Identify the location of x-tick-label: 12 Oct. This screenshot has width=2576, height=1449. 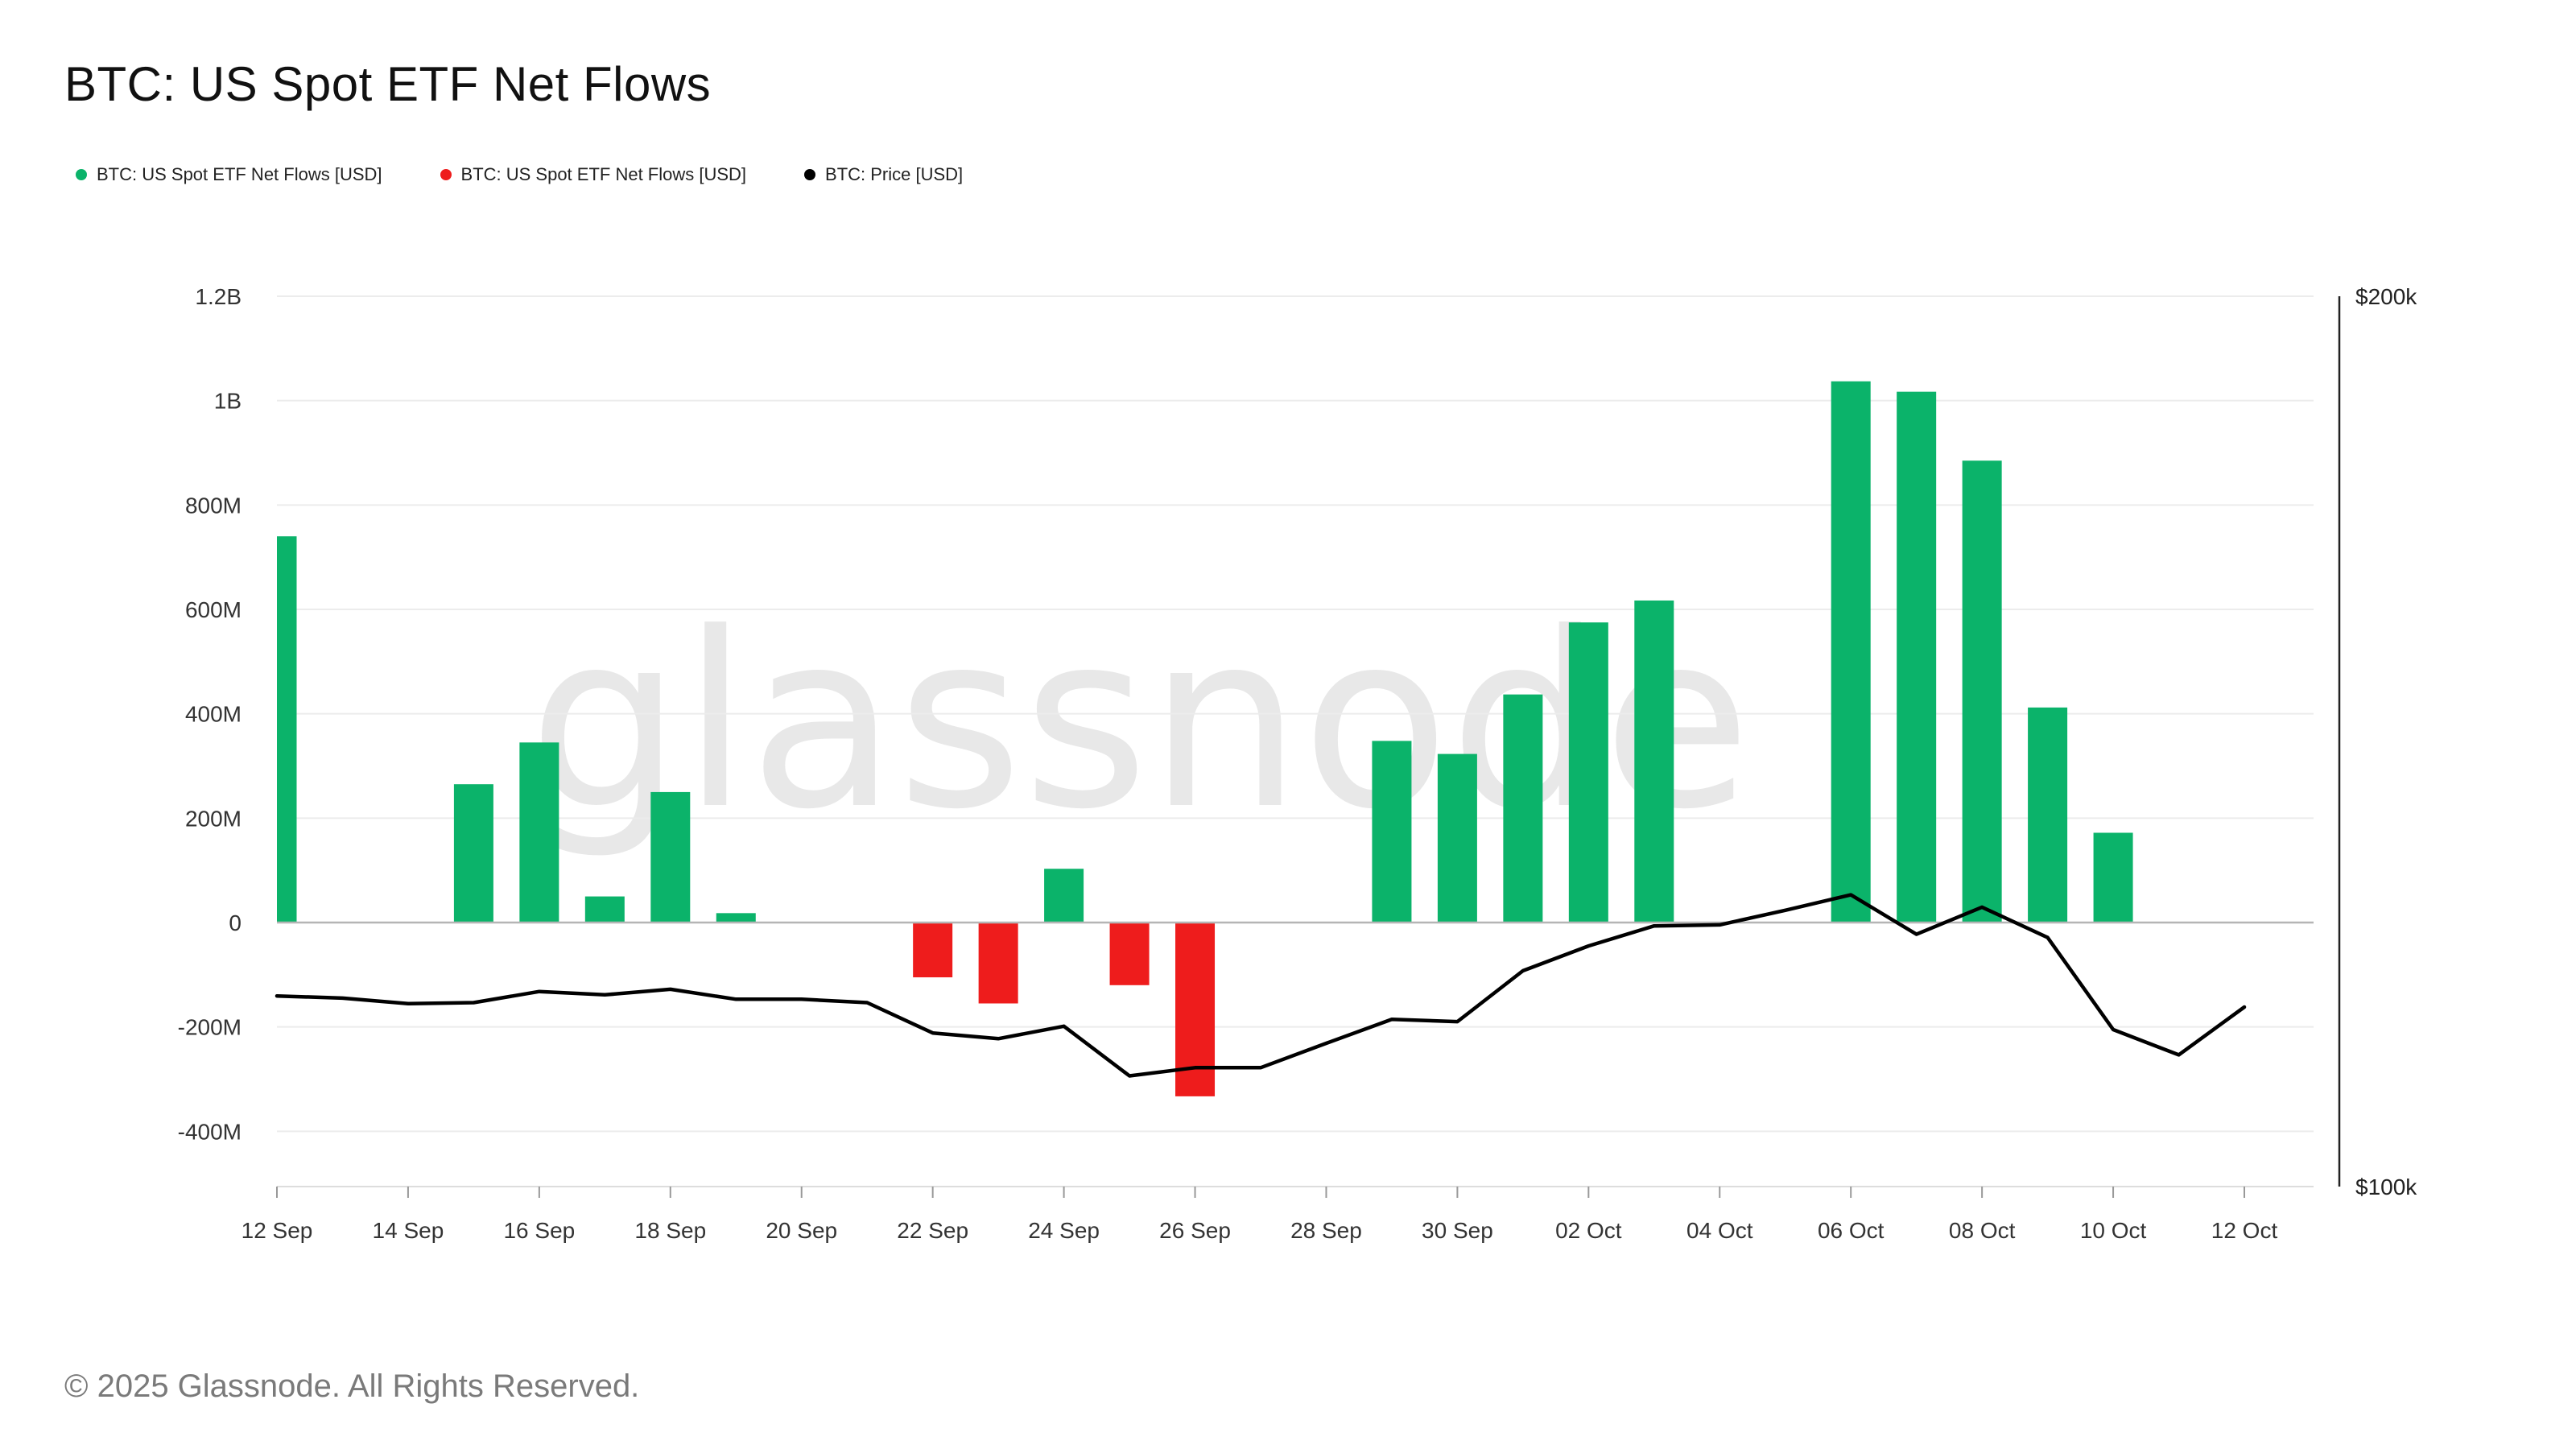
(2244, 1230).